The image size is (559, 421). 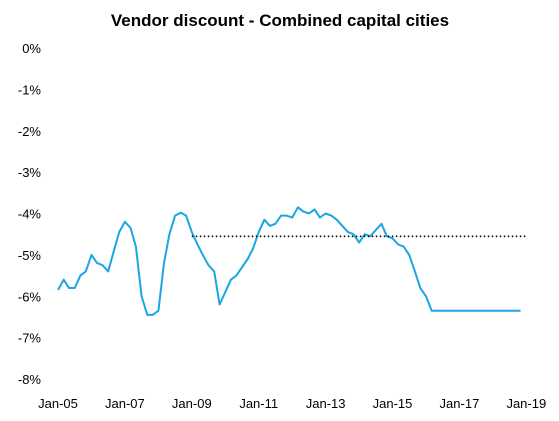 I want to click on y-tick-label: -7%, so click(x=30, y=338).